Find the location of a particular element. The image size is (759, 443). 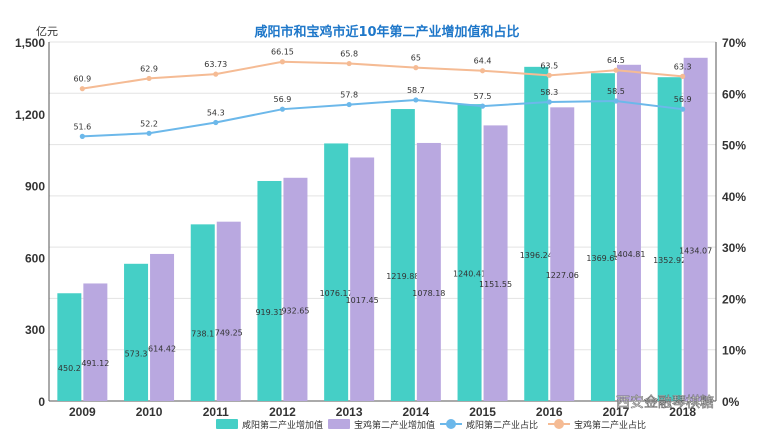

bar-data-label: 1151.55 is located at coordinates (495, 284).